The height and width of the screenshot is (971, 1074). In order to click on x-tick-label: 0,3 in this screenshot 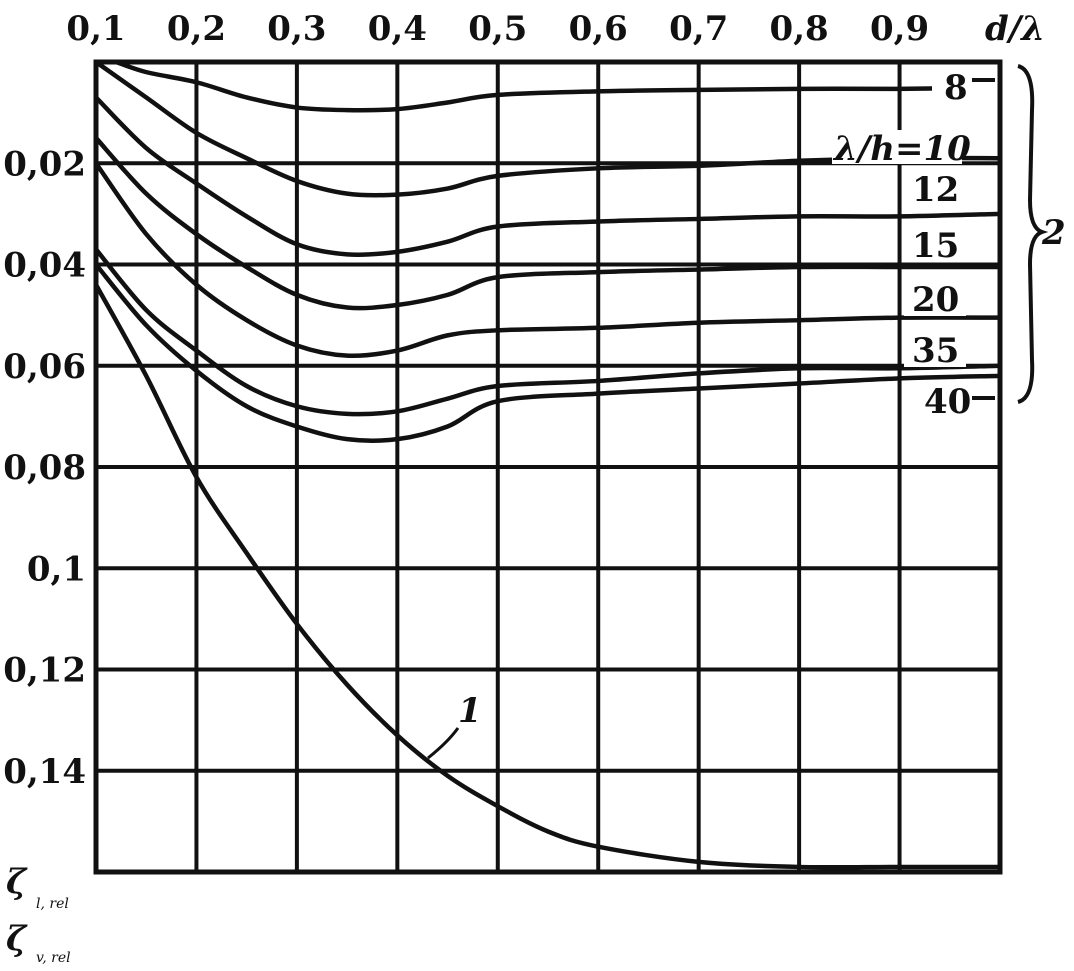, I will do `click(296, 29)`.